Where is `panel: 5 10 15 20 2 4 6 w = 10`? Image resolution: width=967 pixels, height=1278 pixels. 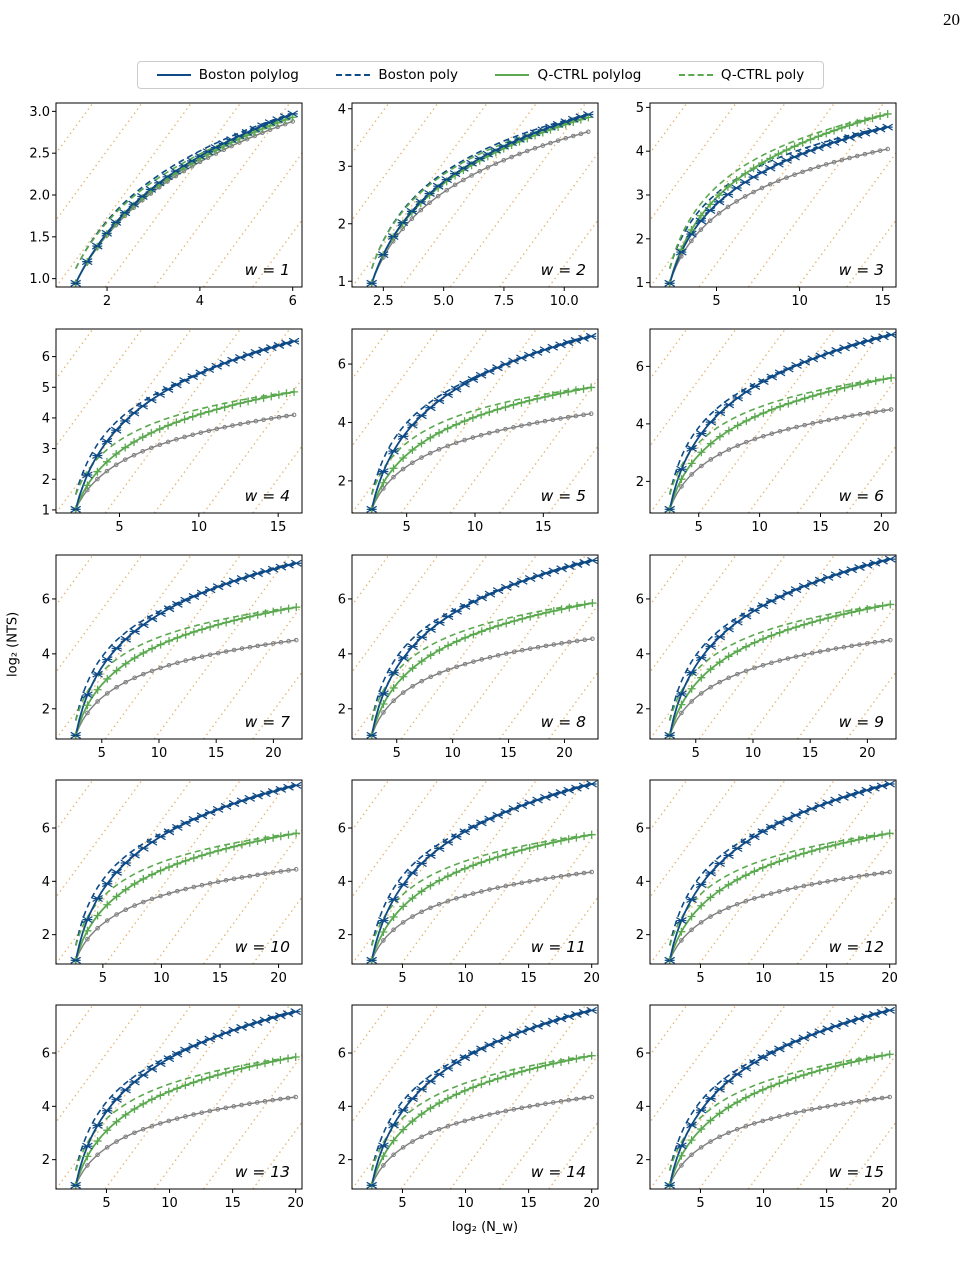
panel: 5 10 15 20 2 4 6 w = 10 is located at coordinates (264, 882).